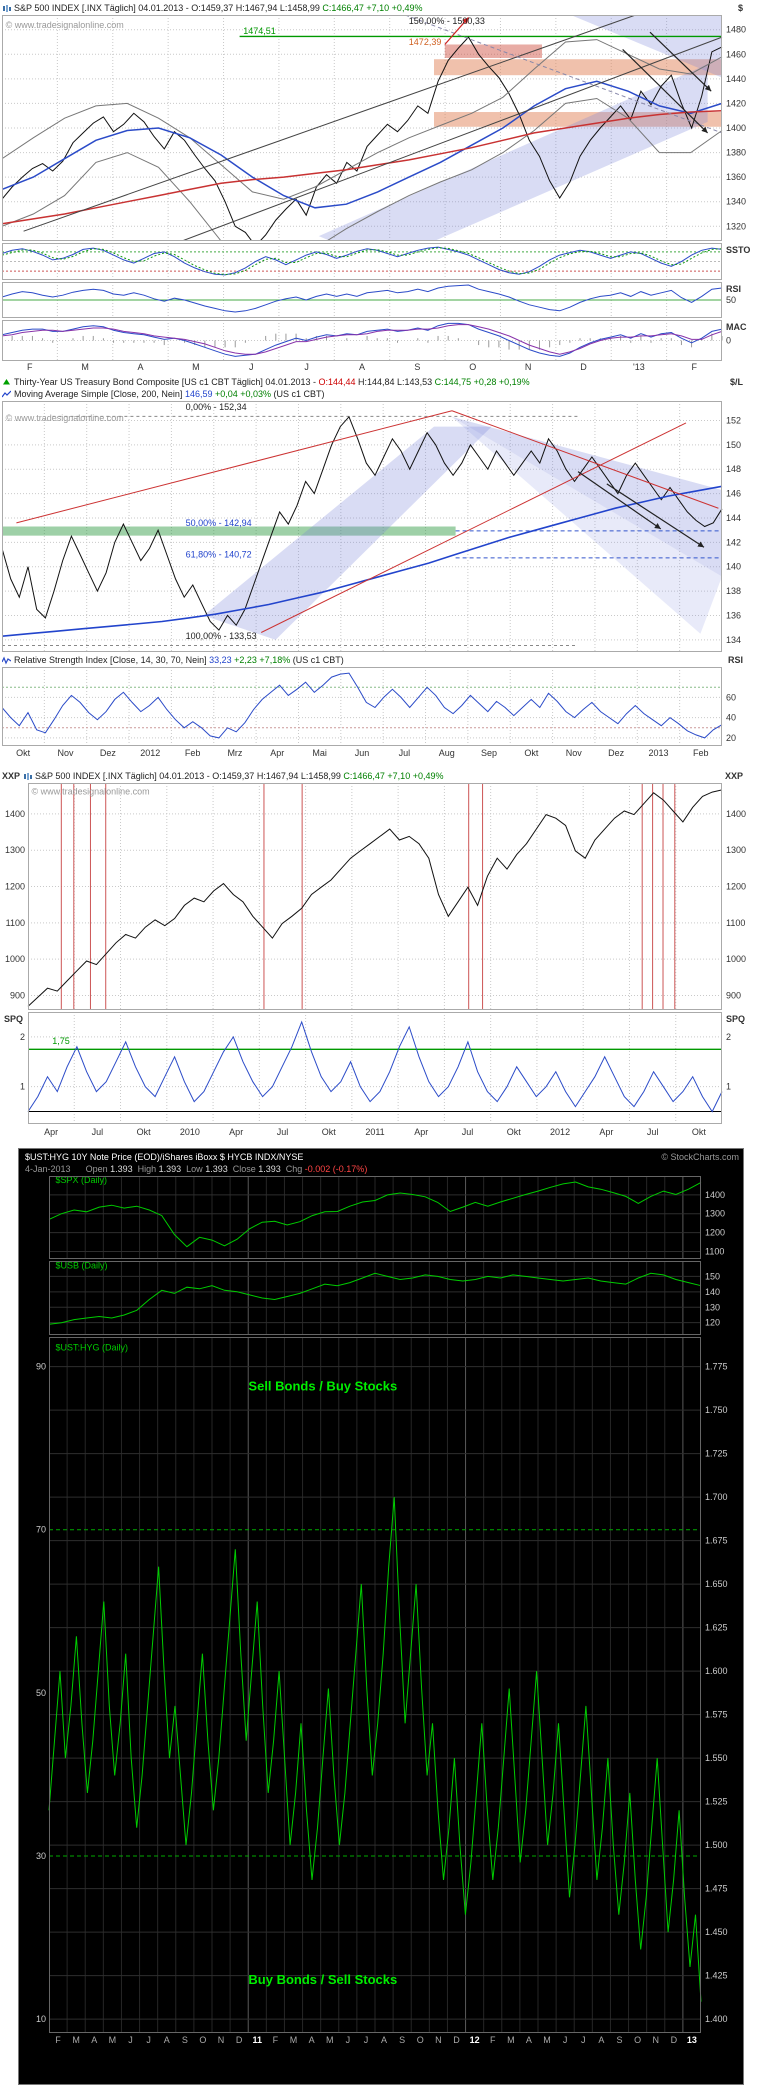  Describe the element at coordinates (733, 289) in the screenshot. I see `svg-text: RSI` at that location.